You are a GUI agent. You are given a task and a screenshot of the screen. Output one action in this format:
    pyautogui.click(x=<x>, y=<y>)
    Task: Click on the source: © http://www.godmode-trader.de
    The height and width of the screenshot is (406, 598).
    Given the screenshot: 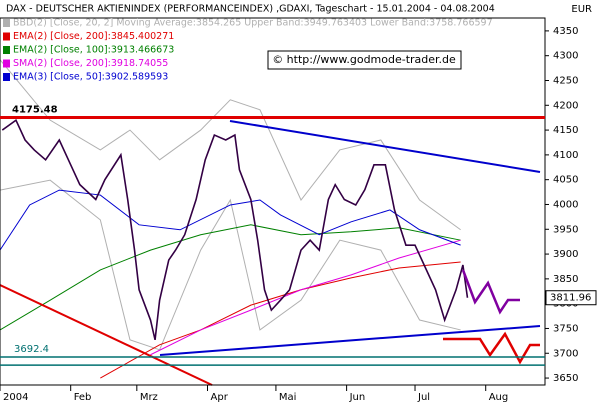 What is the action you would take?
    pyautogui.click(x=364, y=59)
    